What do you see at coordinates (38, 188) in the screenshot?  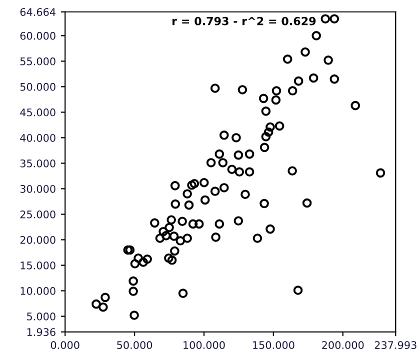 I see `y-tick-label: 30.000` at bounding box center [38, 188].